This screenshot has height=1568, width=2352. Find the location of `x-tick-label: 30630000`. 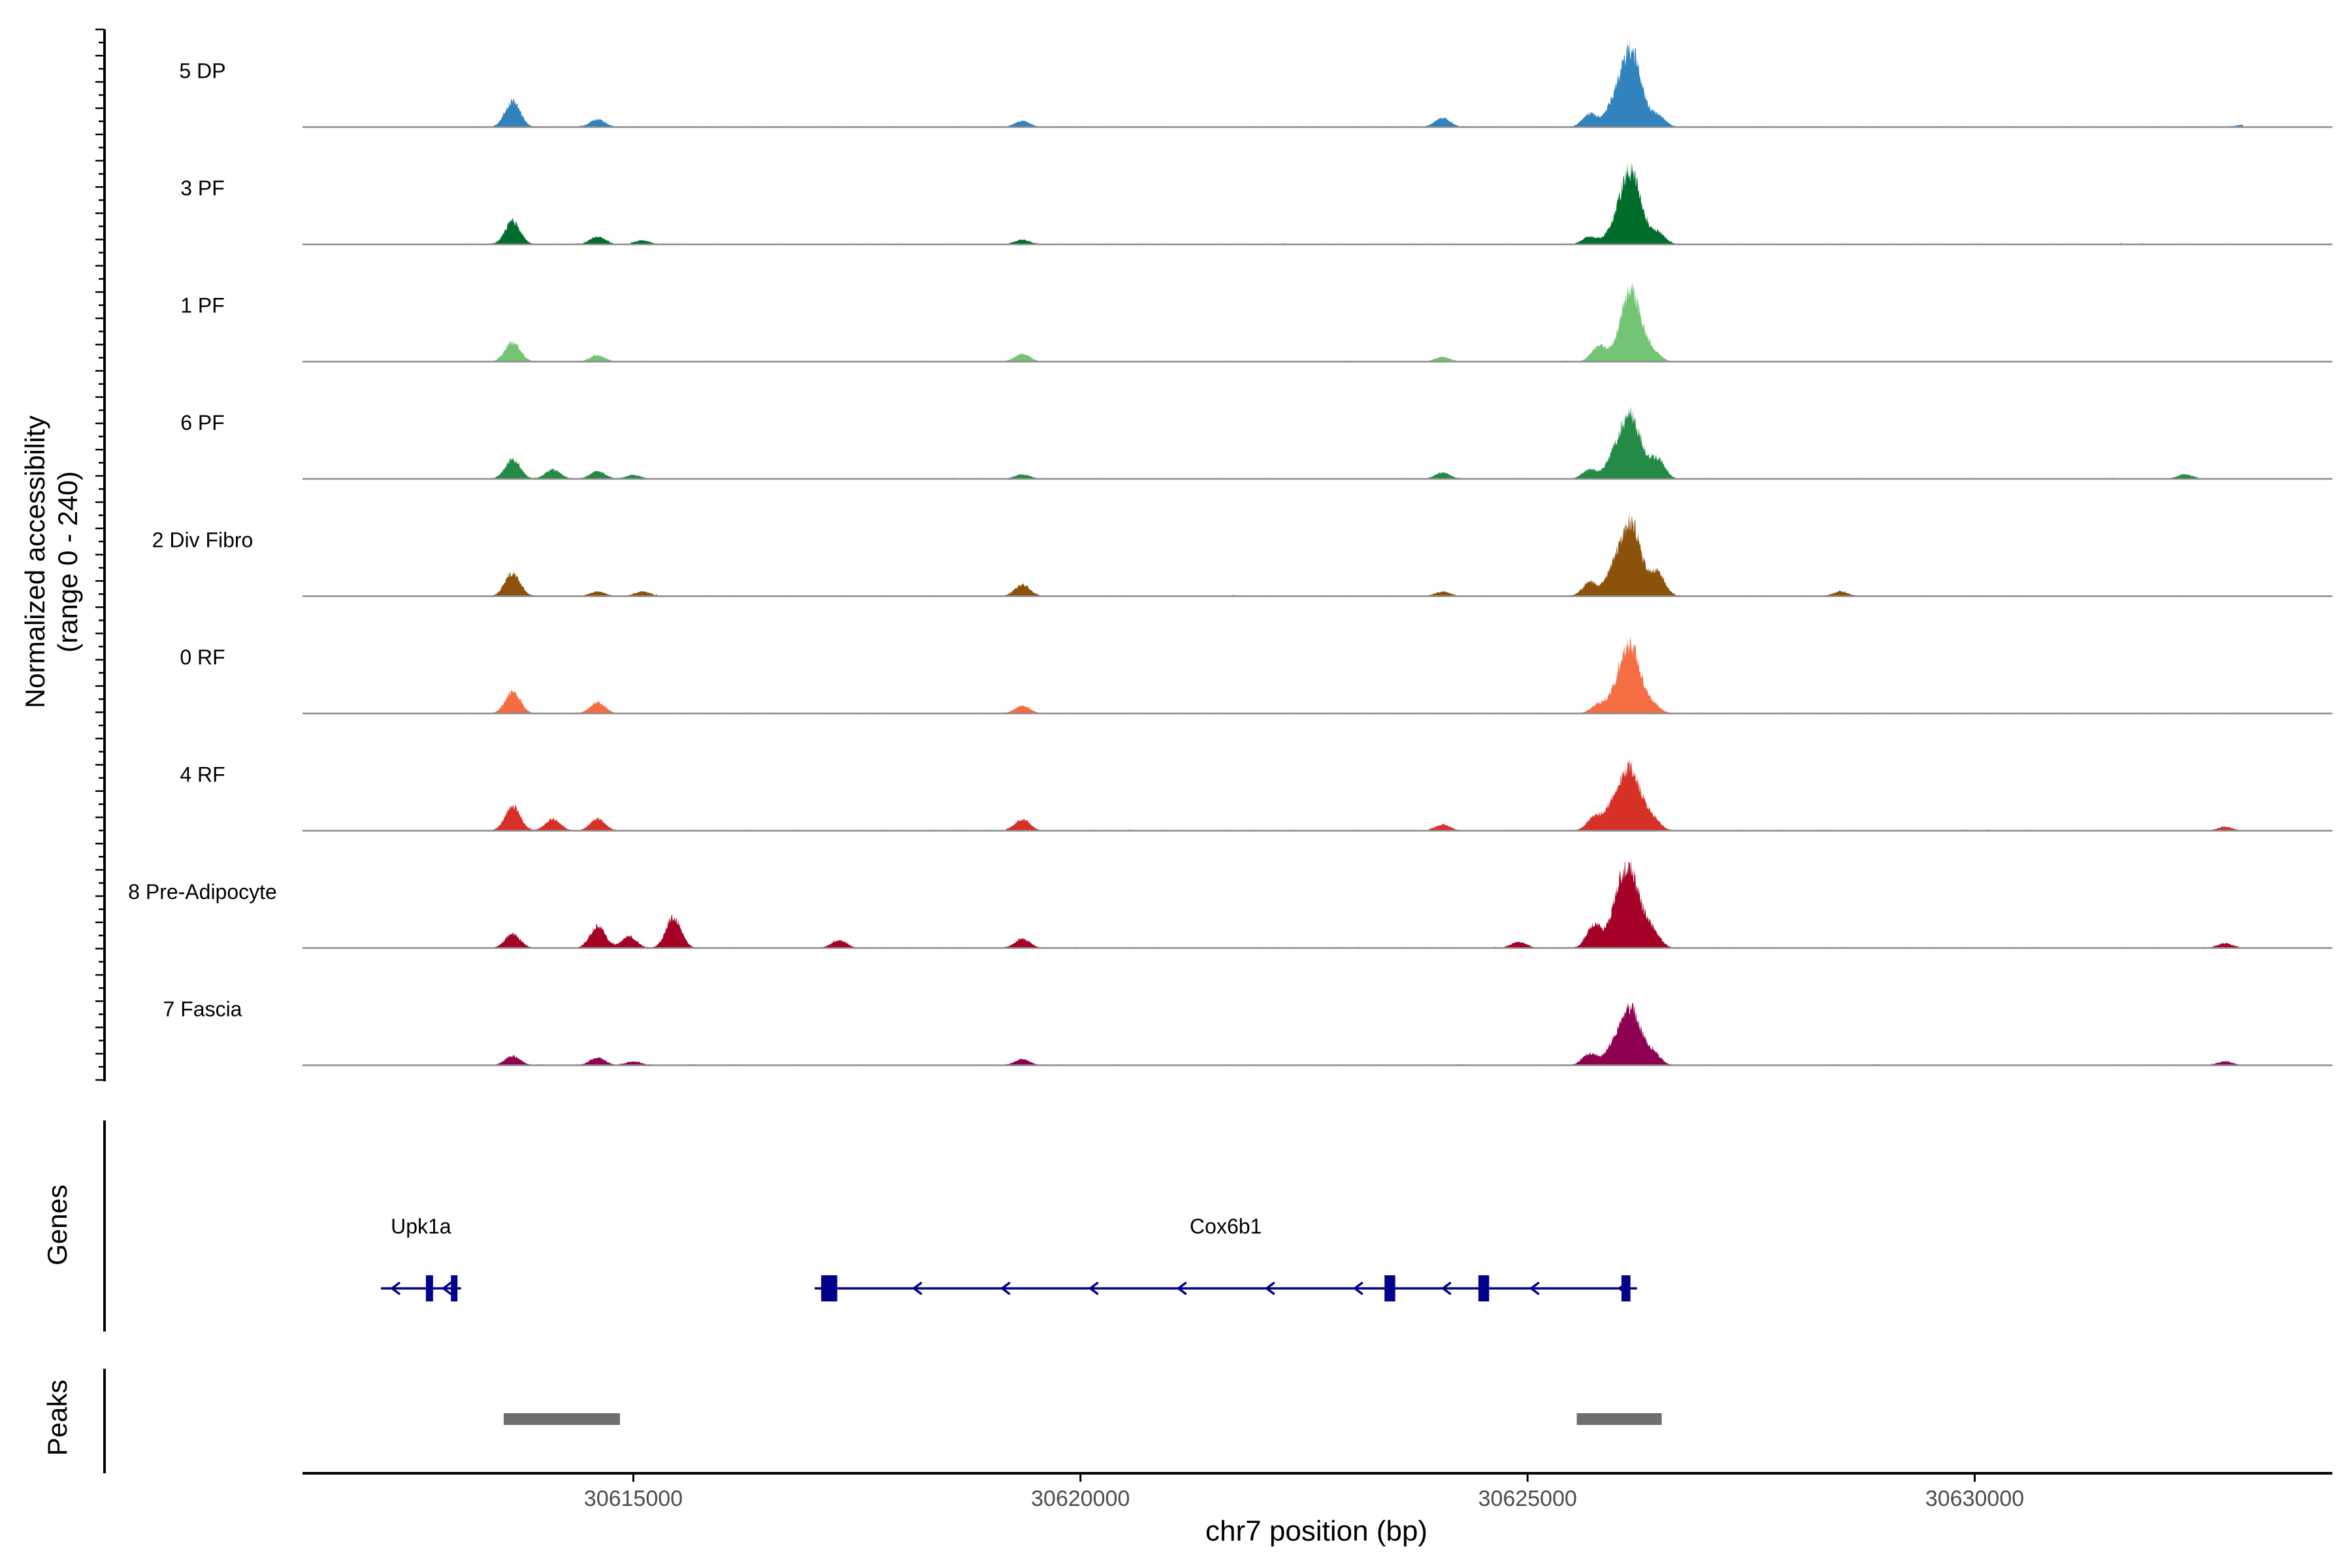

x-tick-label: 30630000 is located at coordinates (1974, 1498).